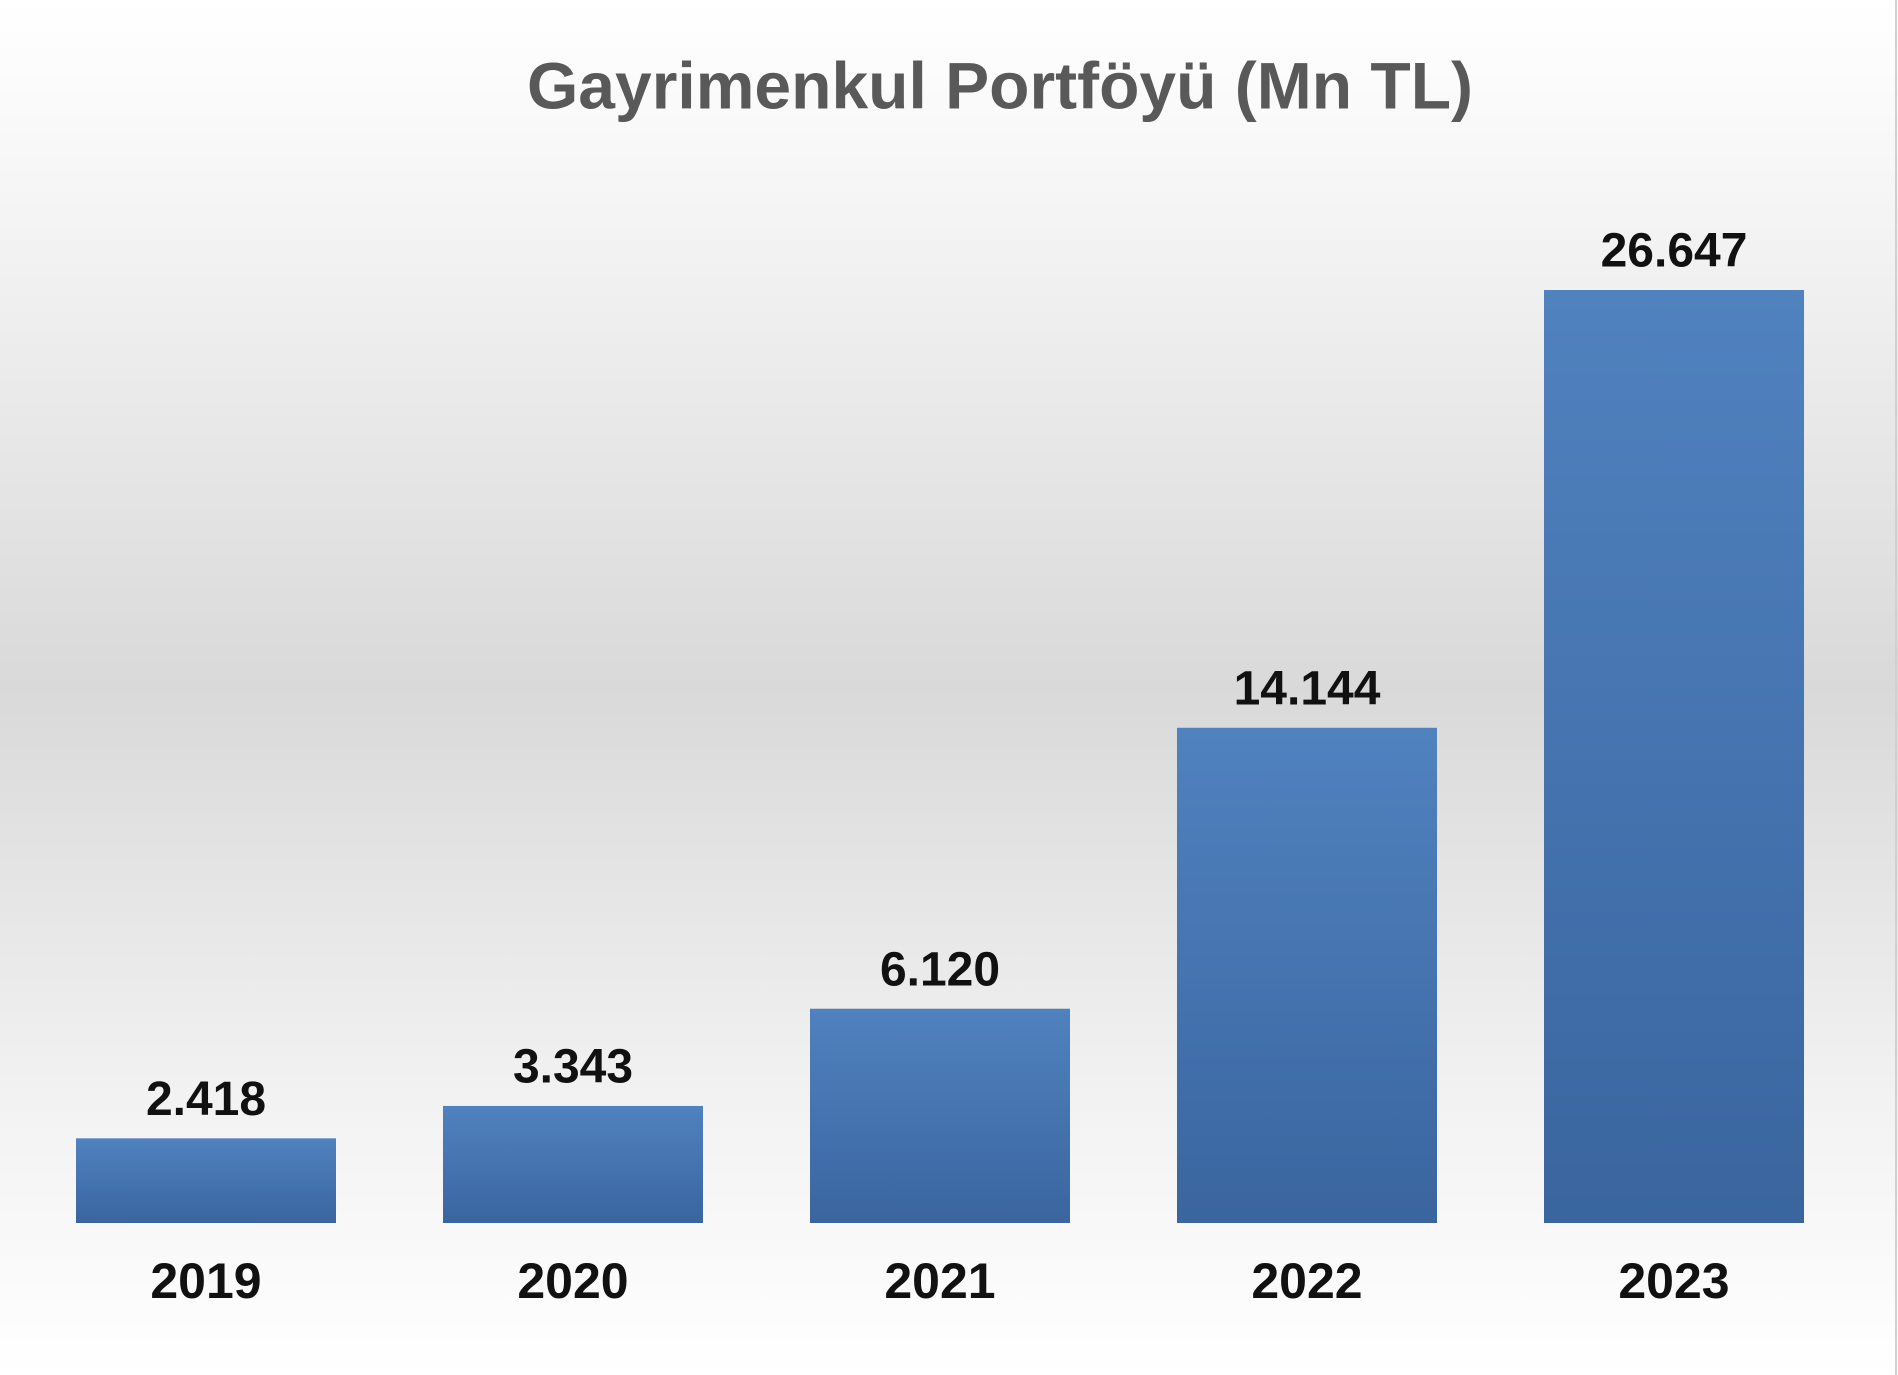 This screenshot has height=1375, width=1898. Describe the element at coordinates (940, 969) in the screenshot. I see `value-label: 6.120` at that location.